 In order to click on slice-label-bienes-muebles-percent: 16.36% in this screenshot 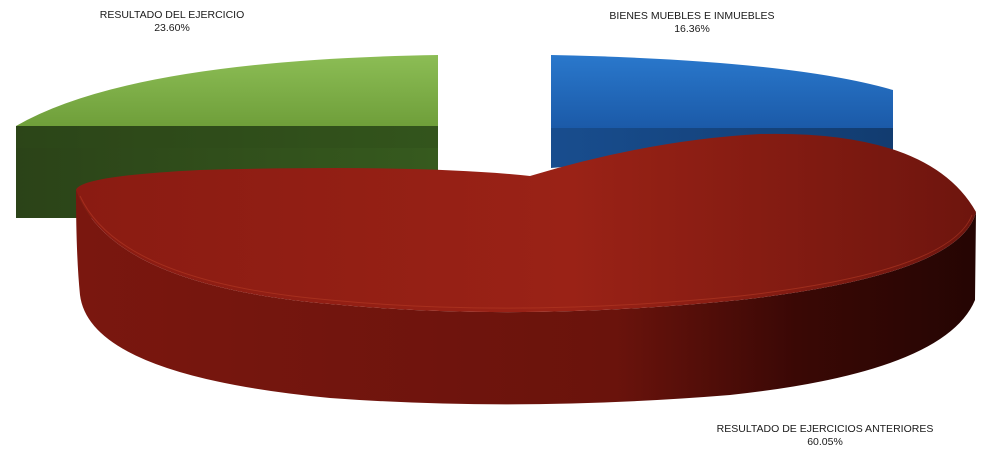, I will do `click(692, 29)`.